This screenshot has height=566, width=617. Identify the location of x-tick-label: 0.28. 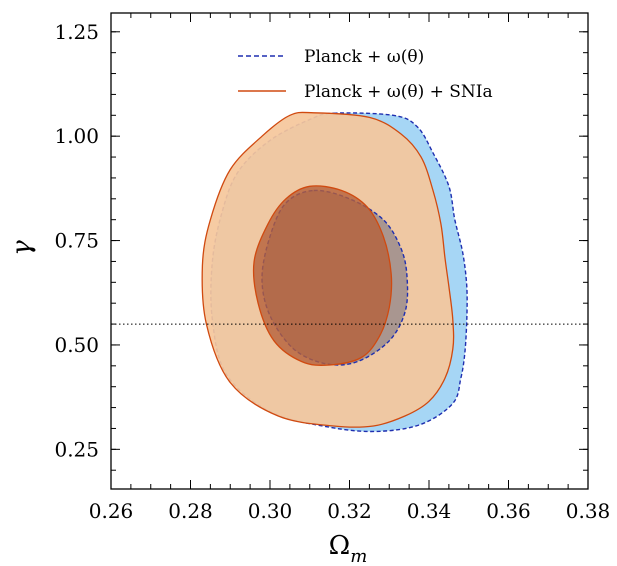
(190, 511).